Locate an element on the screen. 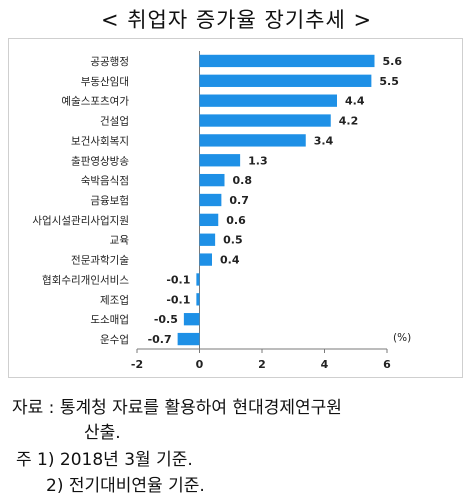 This screenshot has height=500, width=473. data-label: 3.4 is located at coordinates (324, 140).